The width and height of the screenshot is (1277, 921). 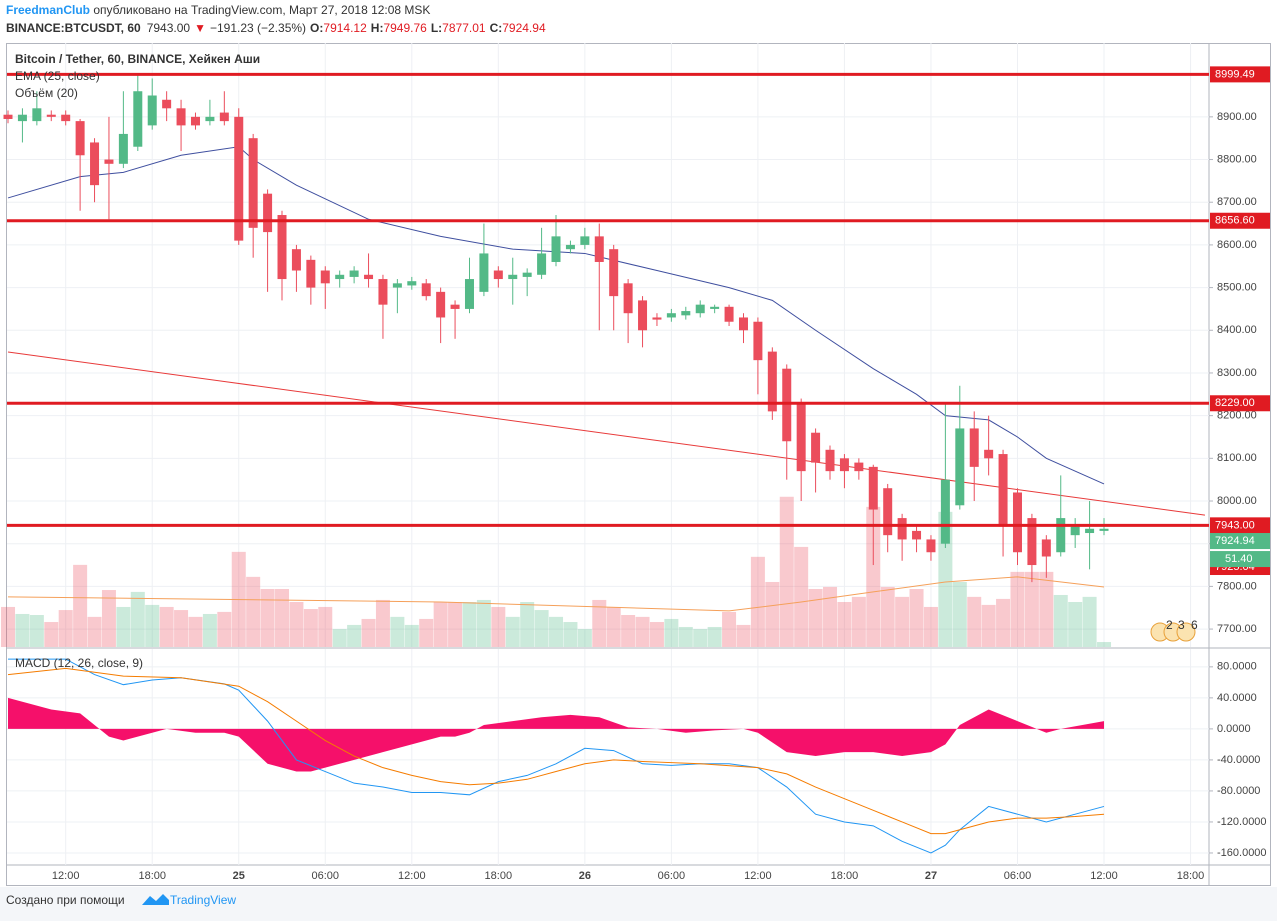 I want to click on ohlc-value: 7914.12, so click(x=345, y=28).